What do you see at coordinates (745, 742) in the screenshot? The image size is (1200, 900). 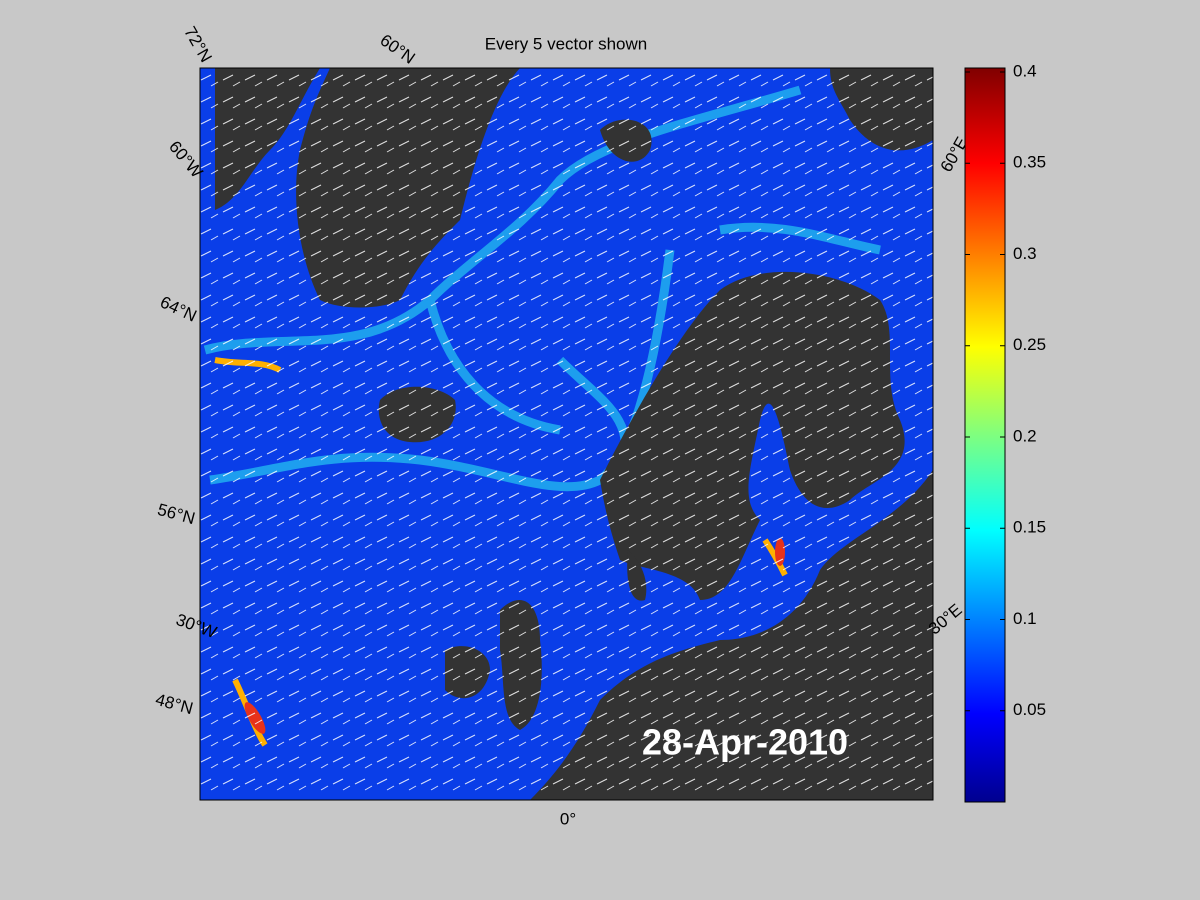 I see `date-label: 28-Apr-2010` at bounding box center [745, 742].